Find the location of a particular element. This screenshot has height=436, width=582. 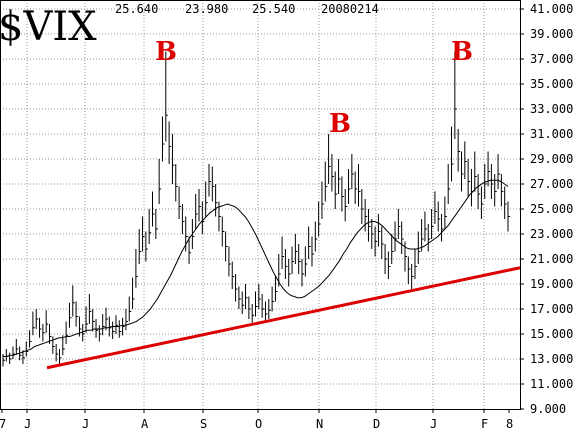

x-tick-label: S is located at coordinates (203, 424).